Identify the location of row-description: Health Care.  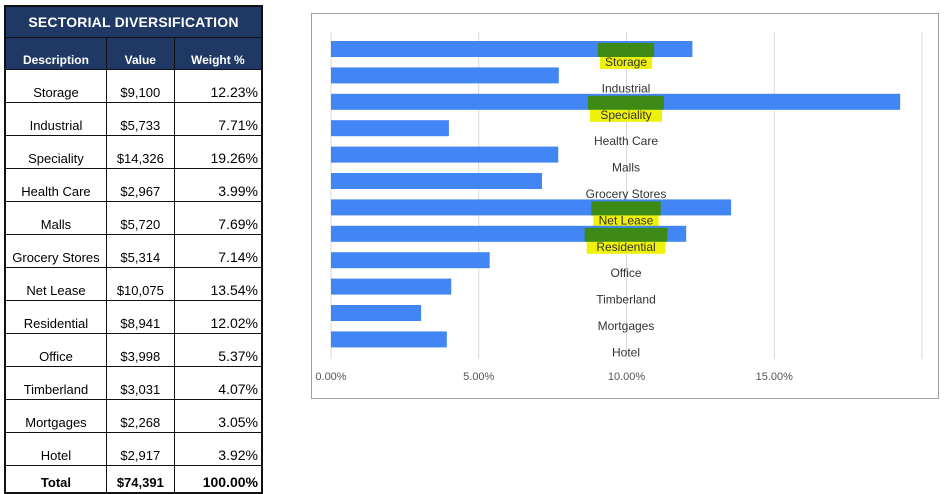
(55, 185).